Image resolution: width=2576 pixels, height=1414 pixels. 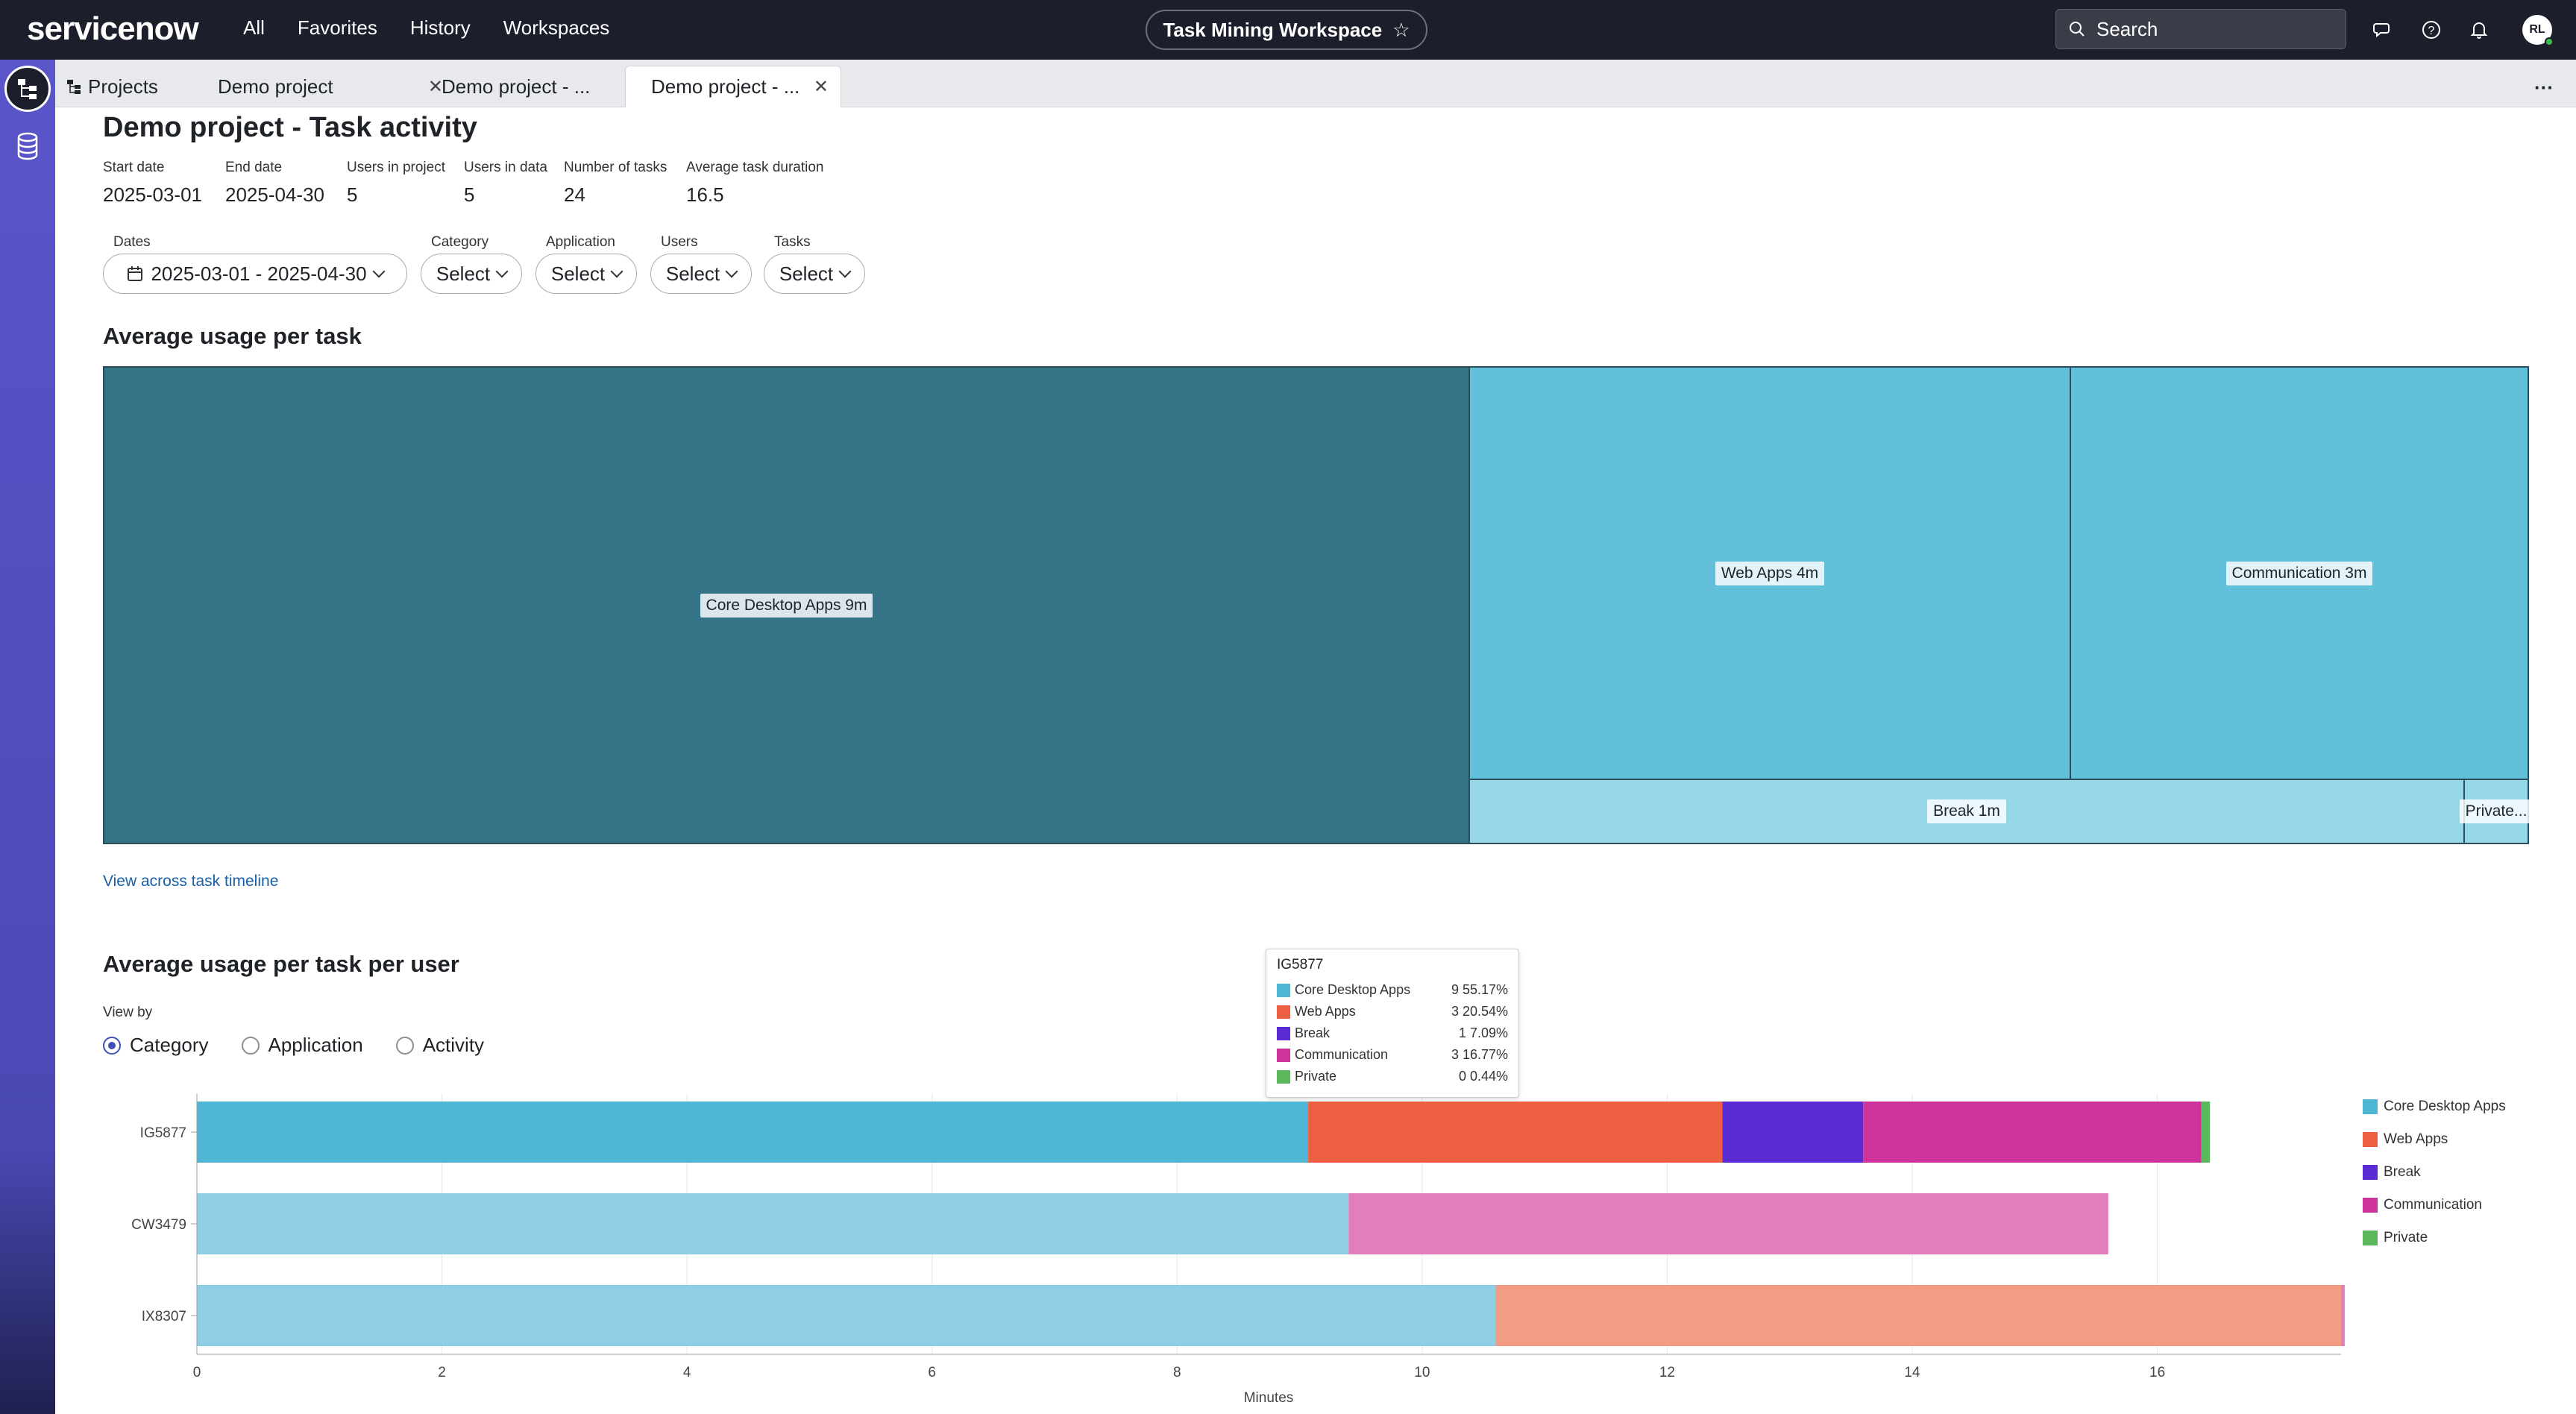 I want to click on tooltip-row: Core Desktop Apps 9 55.17%, so click(x=1393, y=990).